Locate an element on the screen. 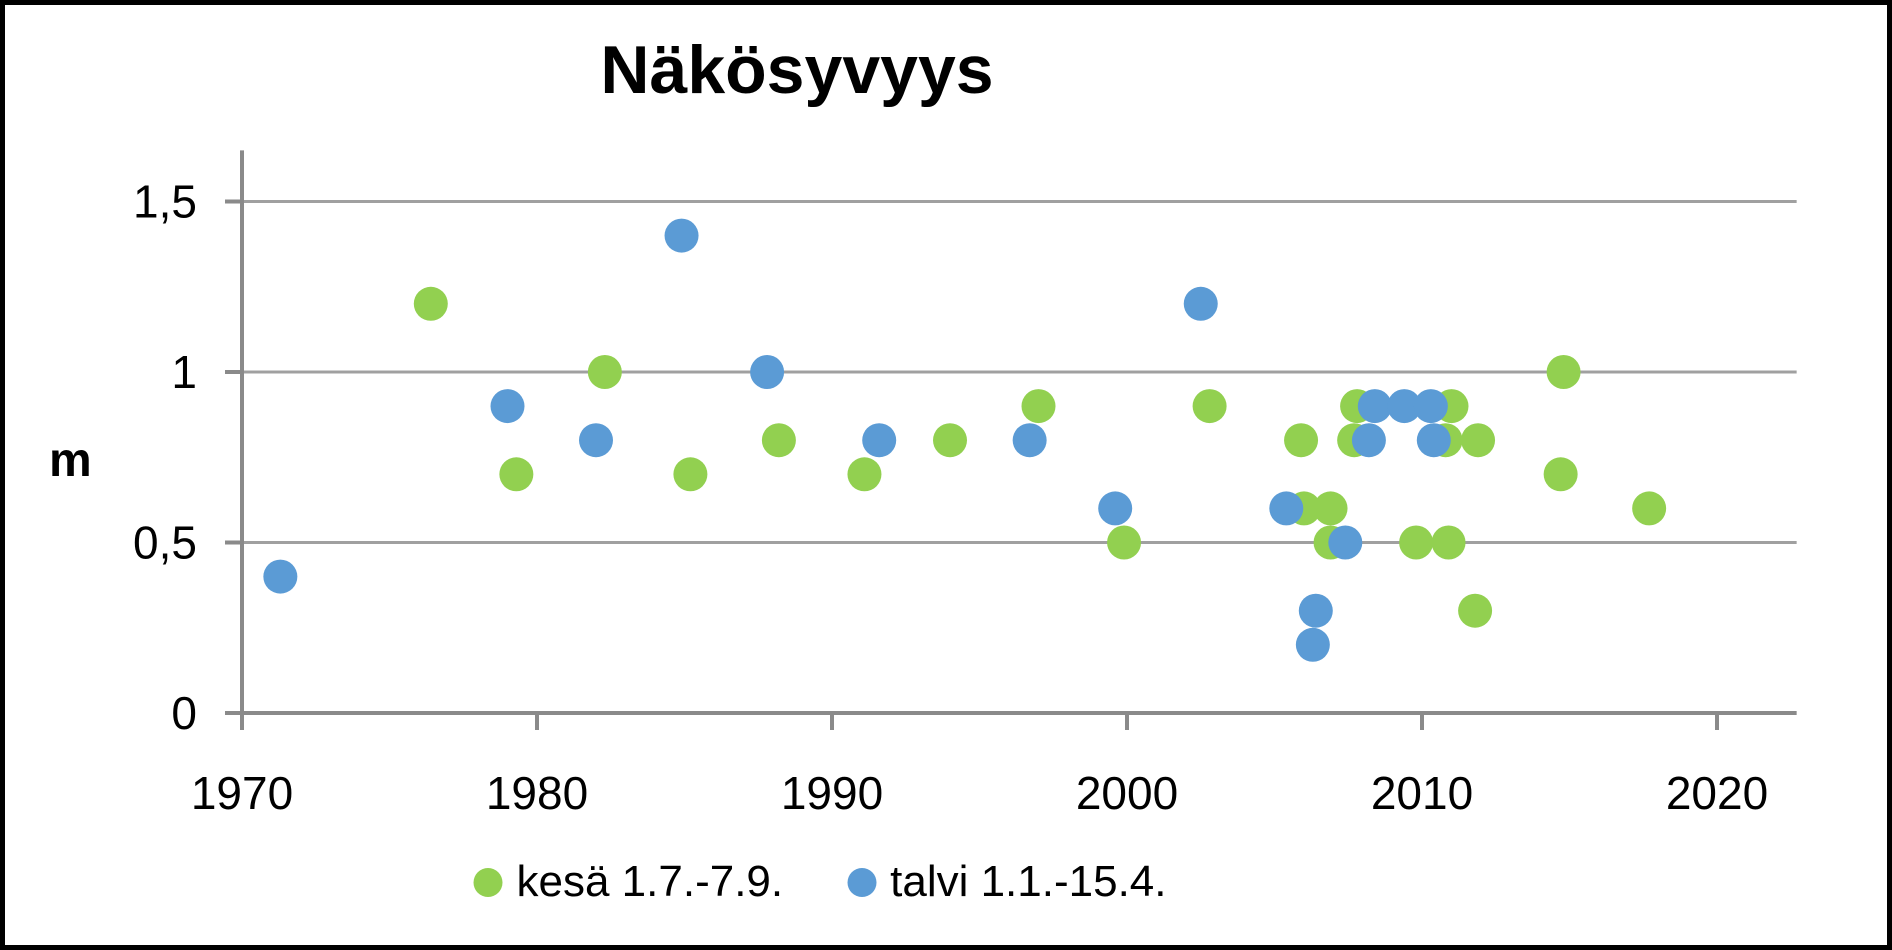  legend-label: kesä 1.7.-7.9. is located at coordinates (650, 881).